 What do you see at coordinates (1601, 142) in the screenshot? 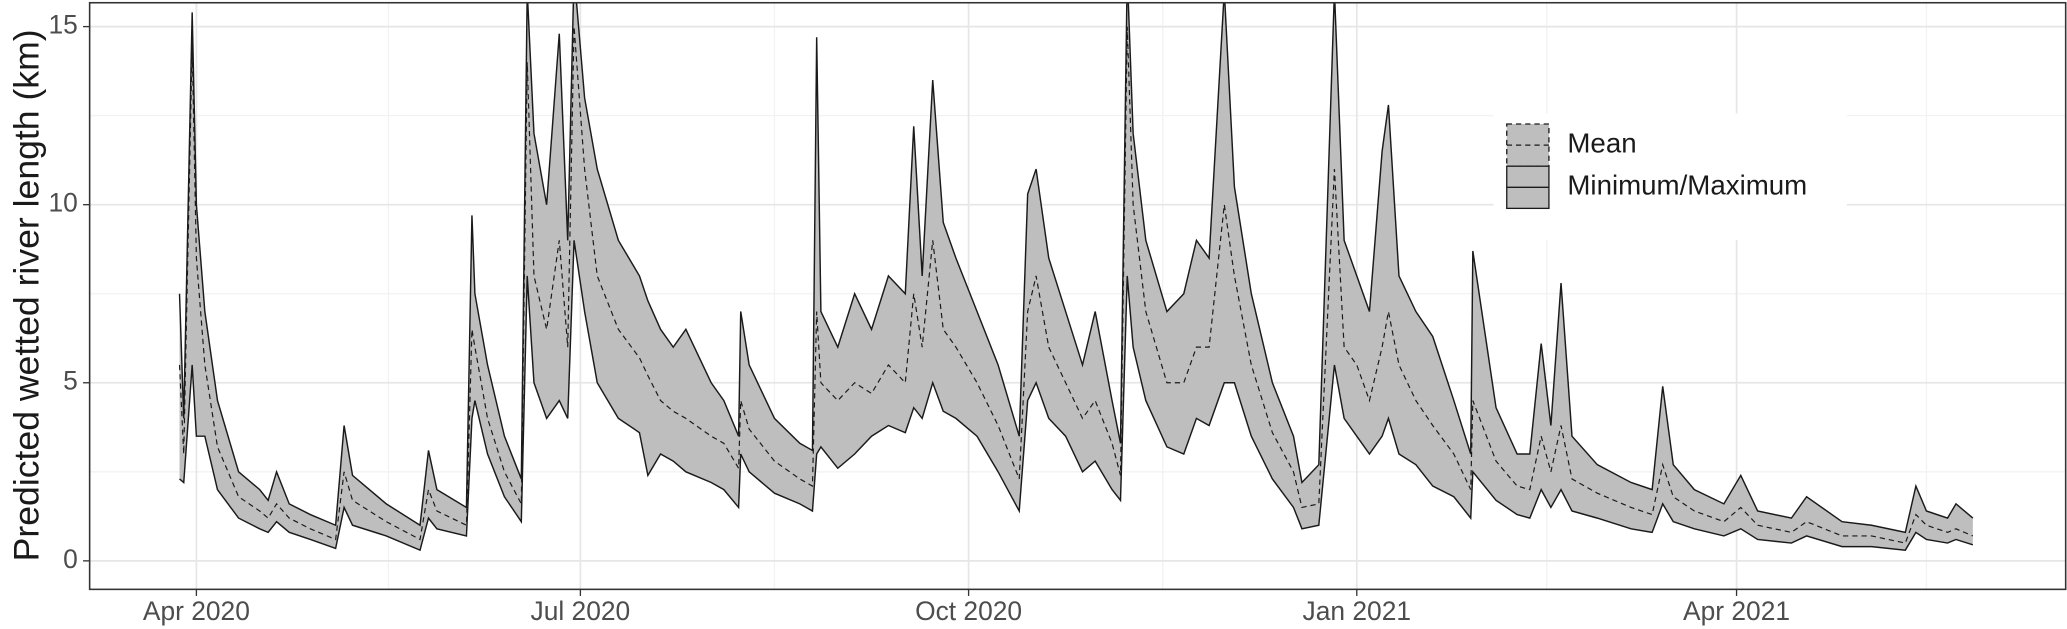
I see `legend-label: Mean` at bounding box center [1601, 142].